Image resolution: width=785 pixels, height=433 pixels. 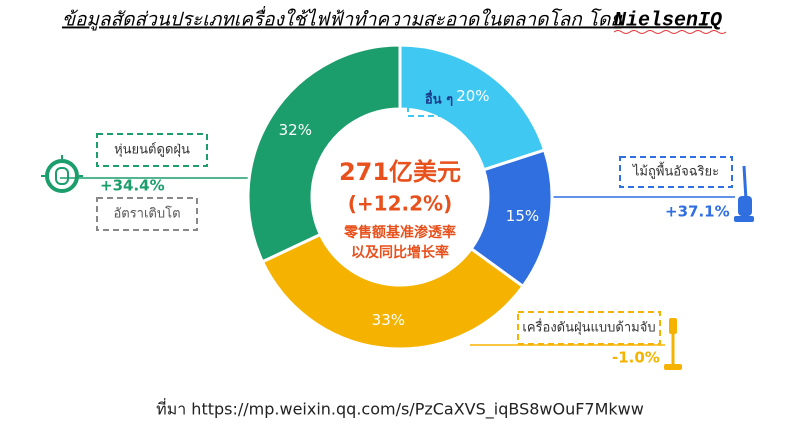 I want to click on category-label: อื่น ๆ, so click(x=439, y=99).